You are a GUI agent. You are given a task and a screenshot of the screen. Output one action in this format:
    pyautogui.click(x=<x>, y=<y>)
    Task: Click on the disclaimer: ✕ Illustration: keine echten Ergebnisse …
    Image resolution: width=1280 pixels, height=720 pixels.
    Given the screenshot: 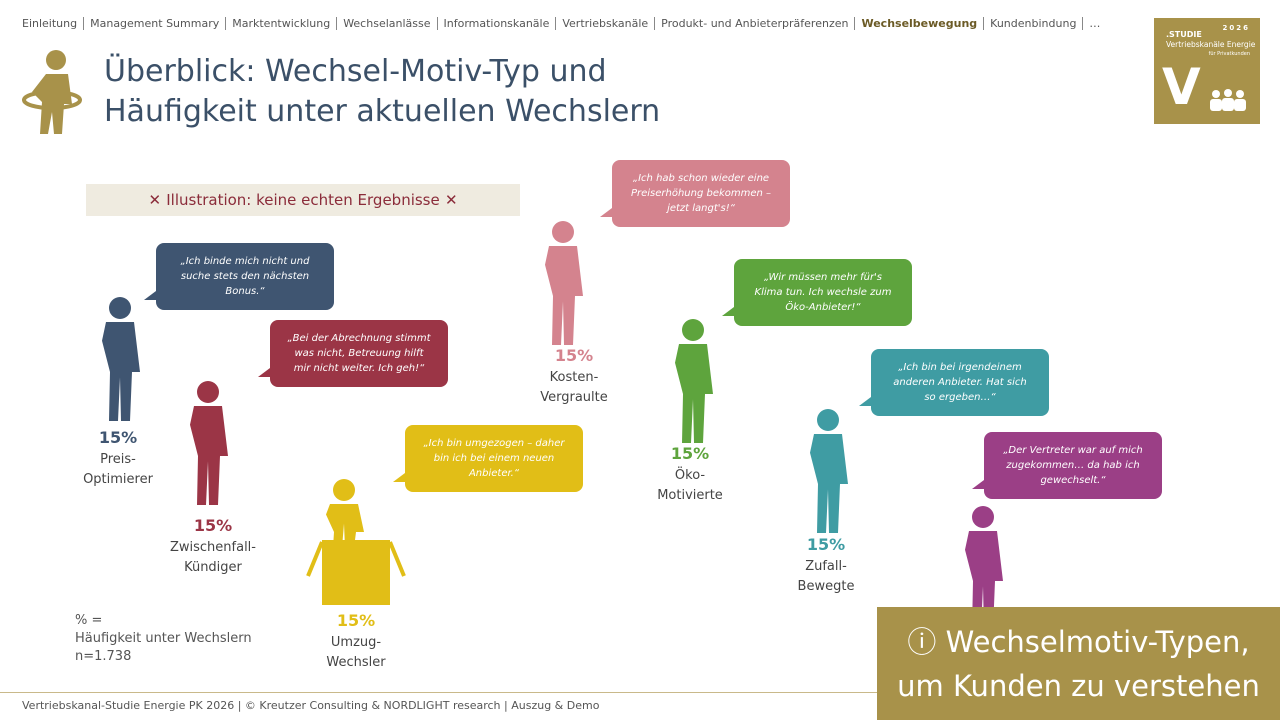 What is the action you would take?
    pyautogui.click(x=303, y=200)
    